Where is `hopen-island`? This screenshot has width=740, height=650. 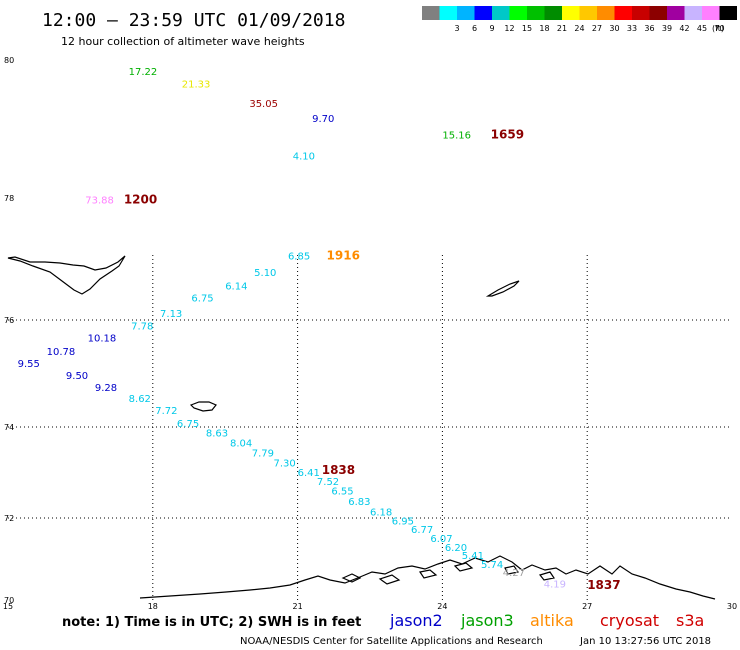
hopen-island is located at coordinates (502, 288).